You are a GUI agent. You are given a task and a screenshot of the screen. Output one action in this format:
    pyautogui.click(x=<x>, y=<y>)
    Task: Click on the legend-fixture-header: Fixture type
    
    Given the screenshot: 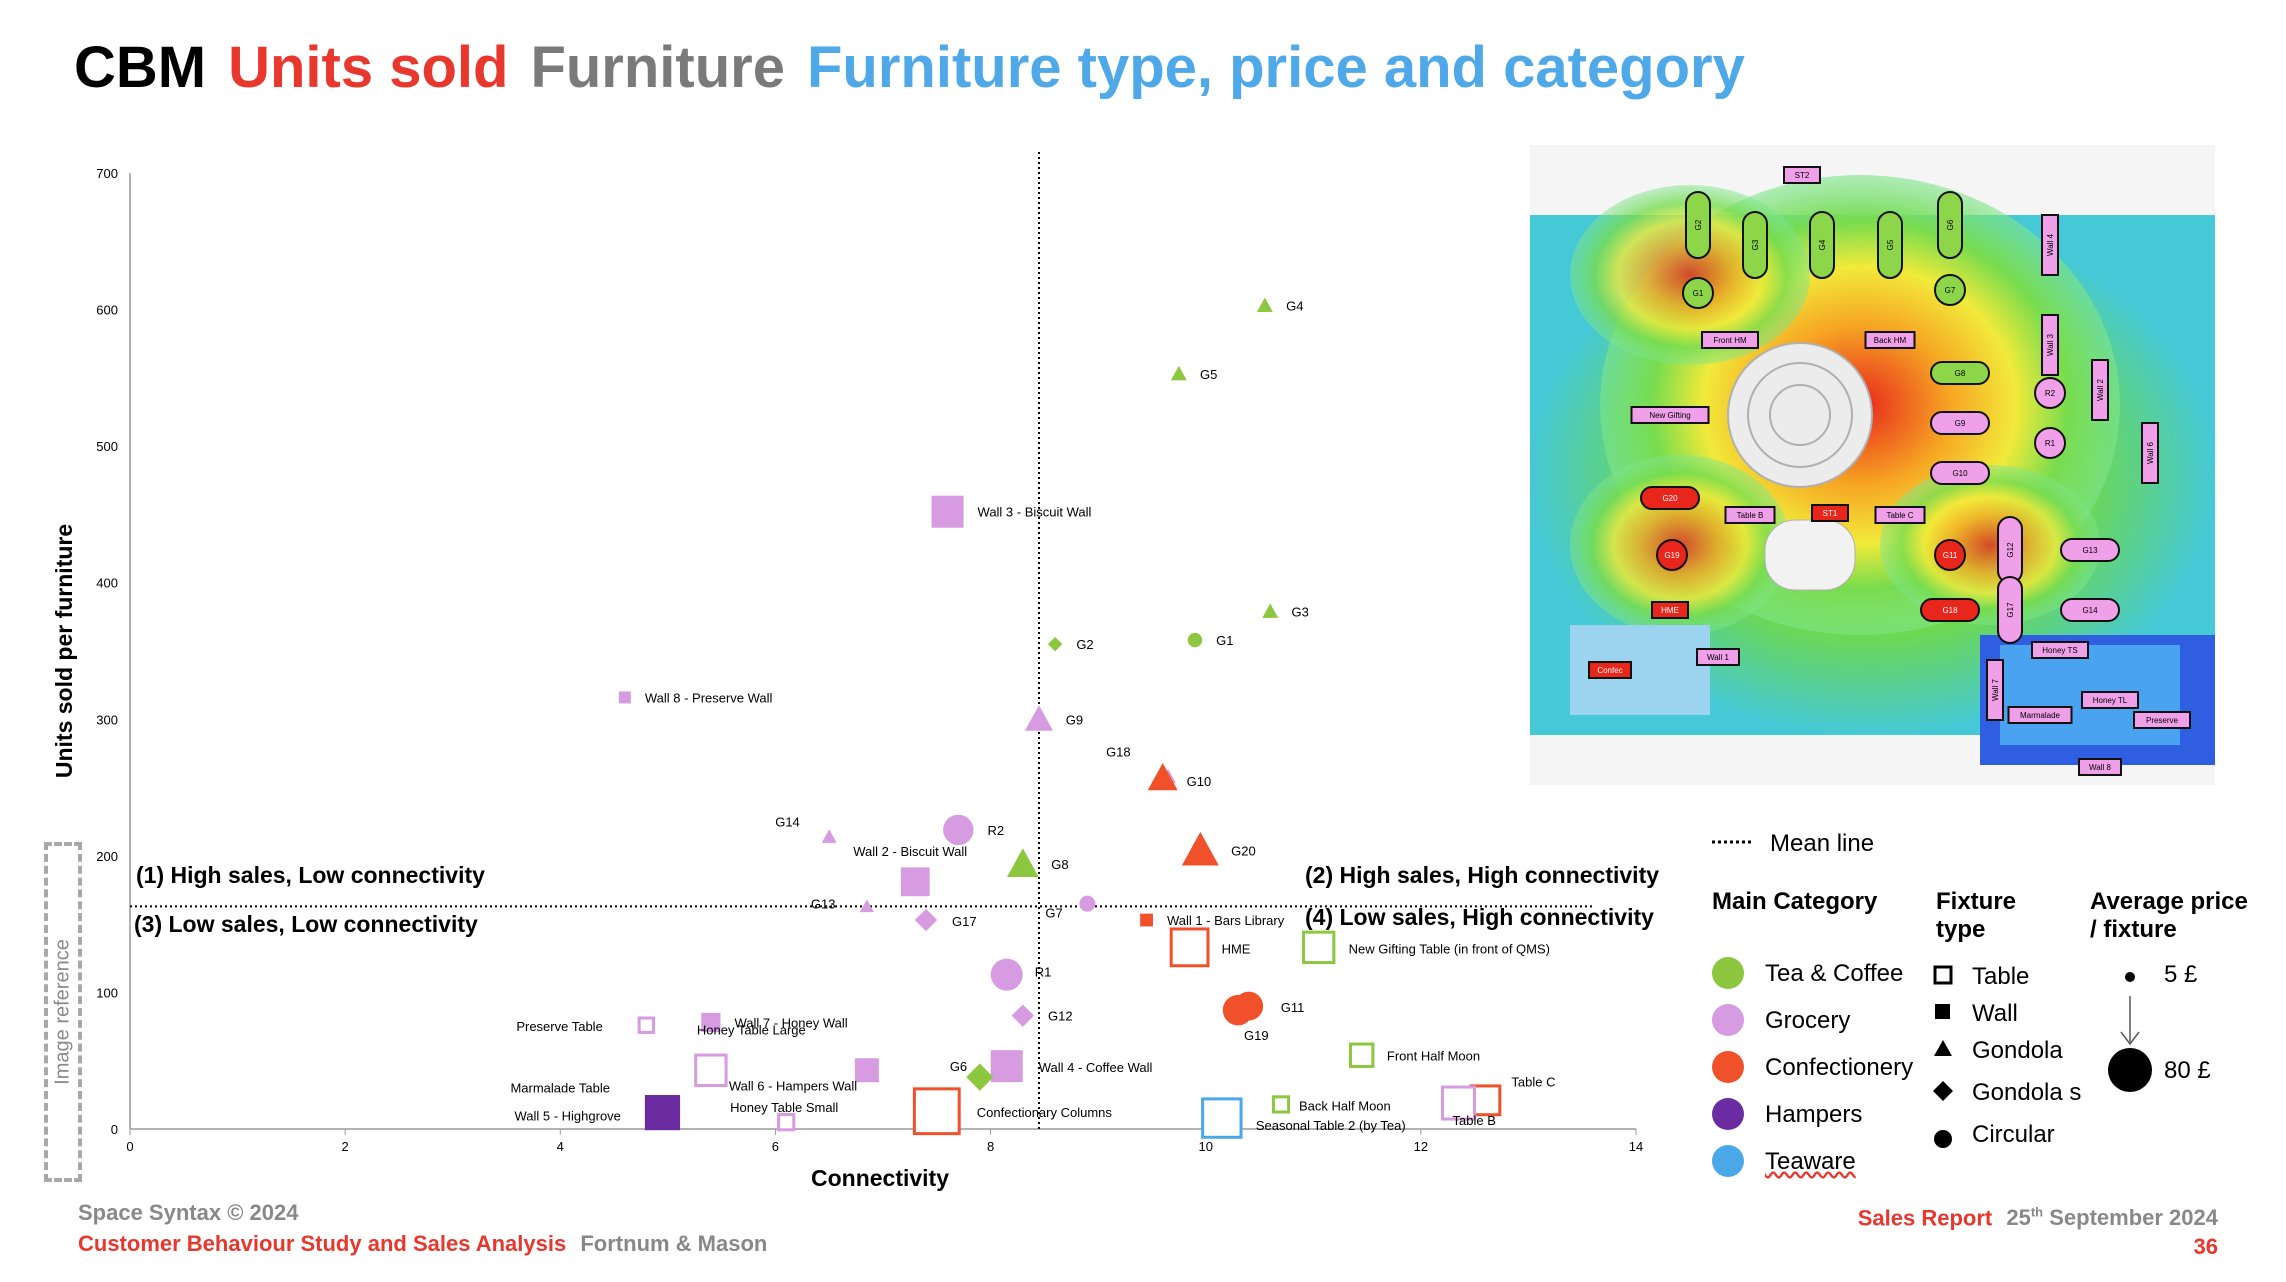 What is the action you would take?
    pyautogui.click(x=1976, y=916)
    